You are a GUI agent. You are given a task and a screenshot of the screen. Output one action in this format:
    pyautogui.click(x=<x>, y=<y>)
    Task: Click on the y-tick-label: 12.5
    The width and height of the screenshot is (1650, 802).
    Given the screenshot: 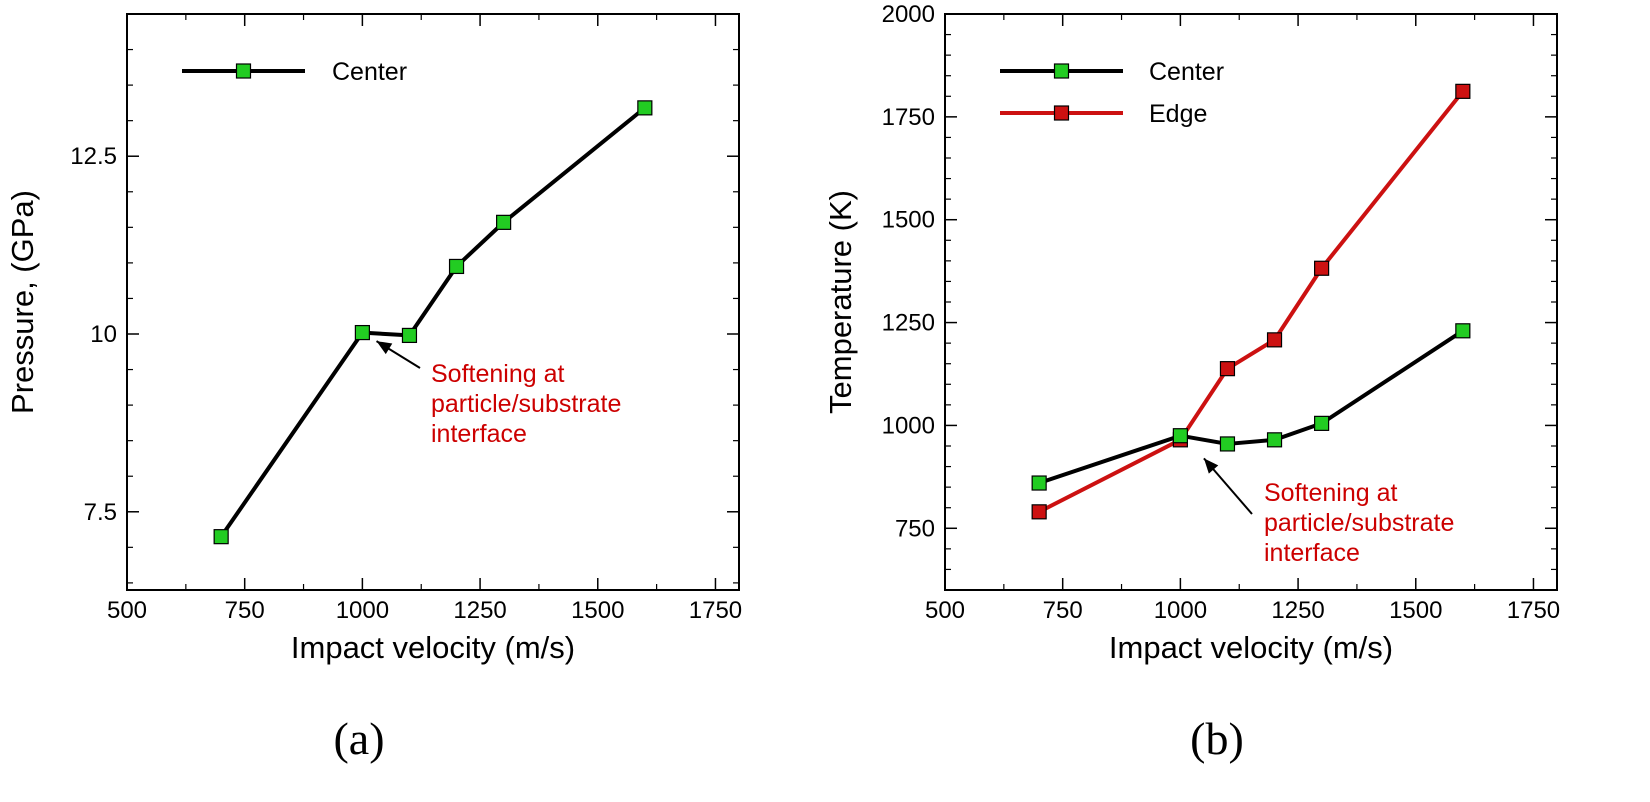 What is the action you would take?
    pyautogui.click(x=93, y=156)
    